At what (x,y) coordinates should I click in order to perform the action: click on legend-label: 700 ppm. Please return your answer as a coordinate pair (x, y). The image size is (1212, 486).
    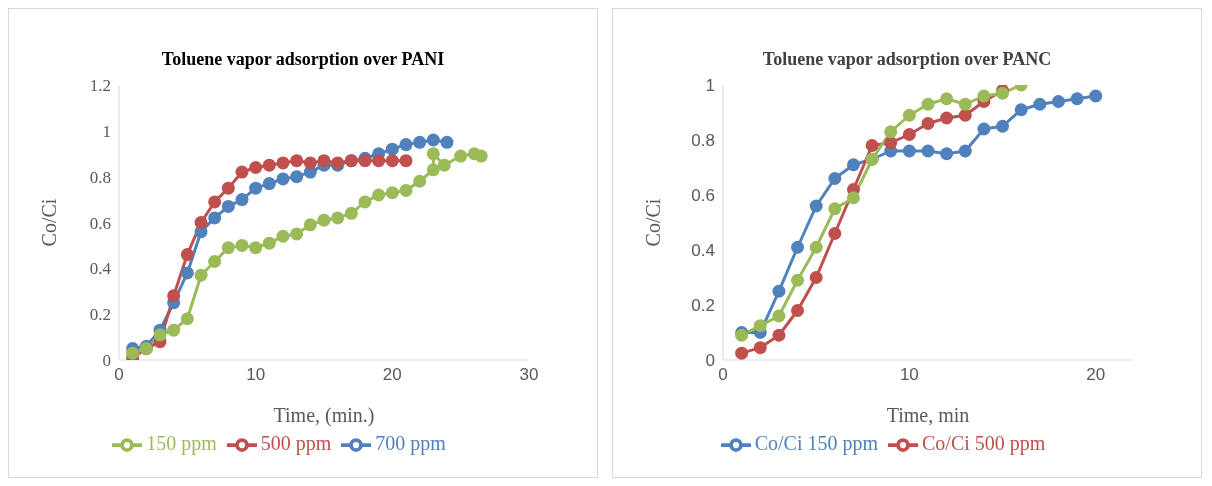
    Looking at the image, I should click on (410, 442).